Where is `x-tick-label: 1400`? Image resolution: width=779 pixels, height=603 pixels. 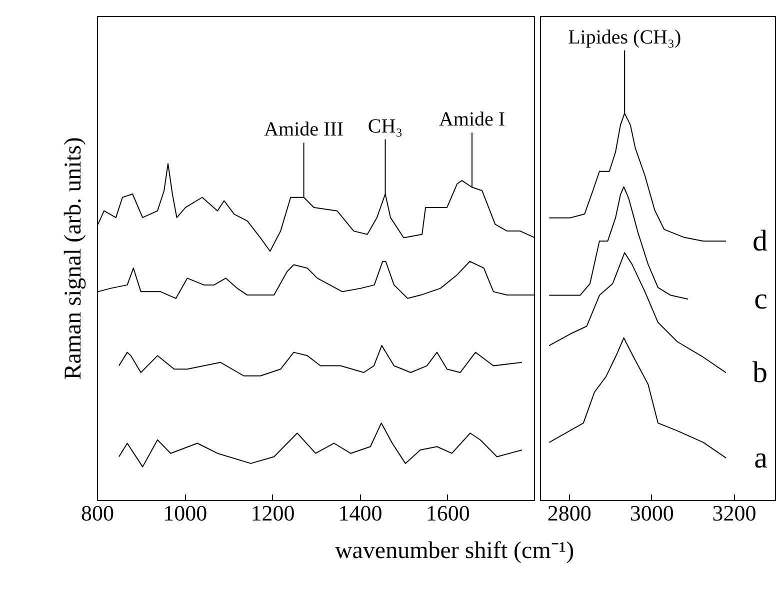 x-tick-label: 1400 is located at coordinates (360, 513).